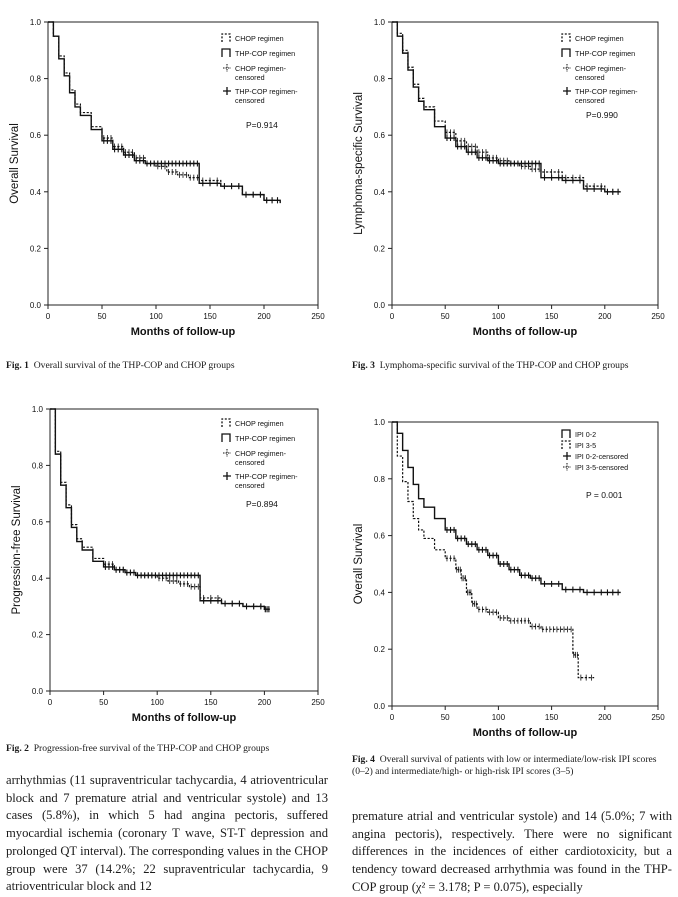 The width and height of the screenshot is (678, 897). What do you see at coordinates (264, 316) in the screenshot?
I see `x-tick-label: 200` at bounding box center [264, 316].